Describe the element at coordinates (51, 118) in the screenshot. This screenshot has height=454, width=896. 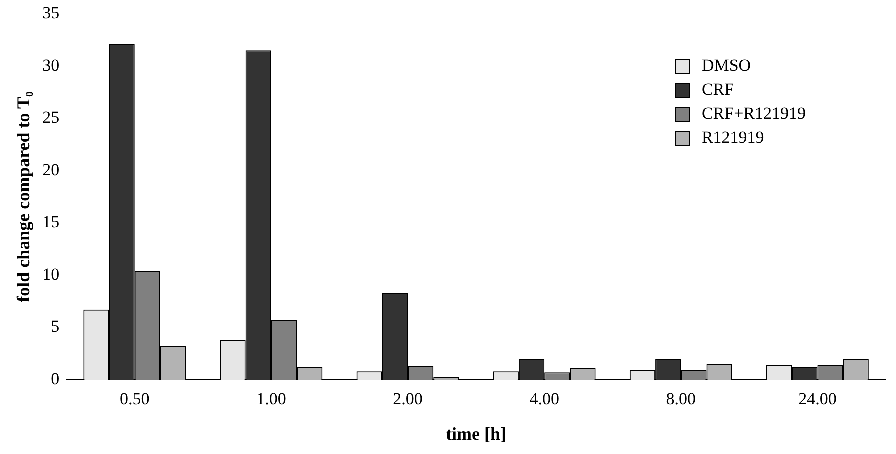
I see `y-tick-label: 25` at that location.